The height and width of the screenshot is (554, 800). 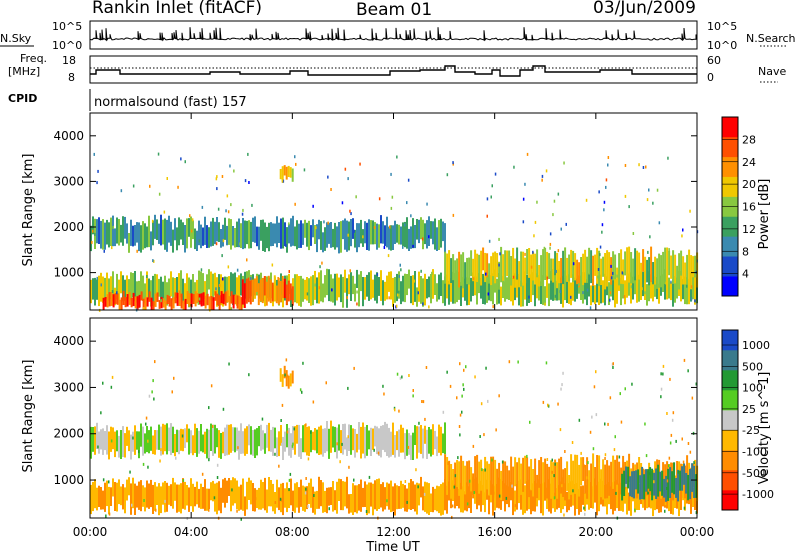 I want to click on x-tick-label: 00:00, so click(x=697, y=532).